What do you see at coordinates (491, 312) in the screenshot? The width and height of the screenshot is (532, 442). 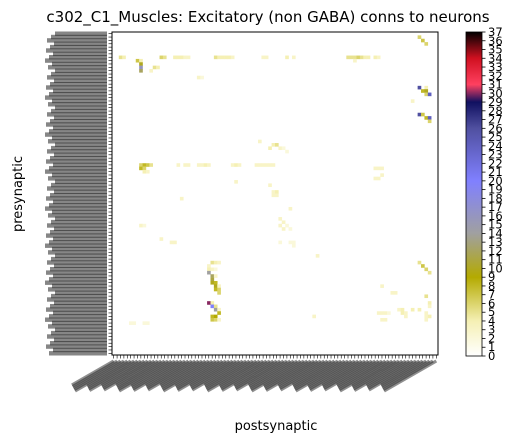 I see `colorbar-tick-label: 5` at bounding box center [491, 312].